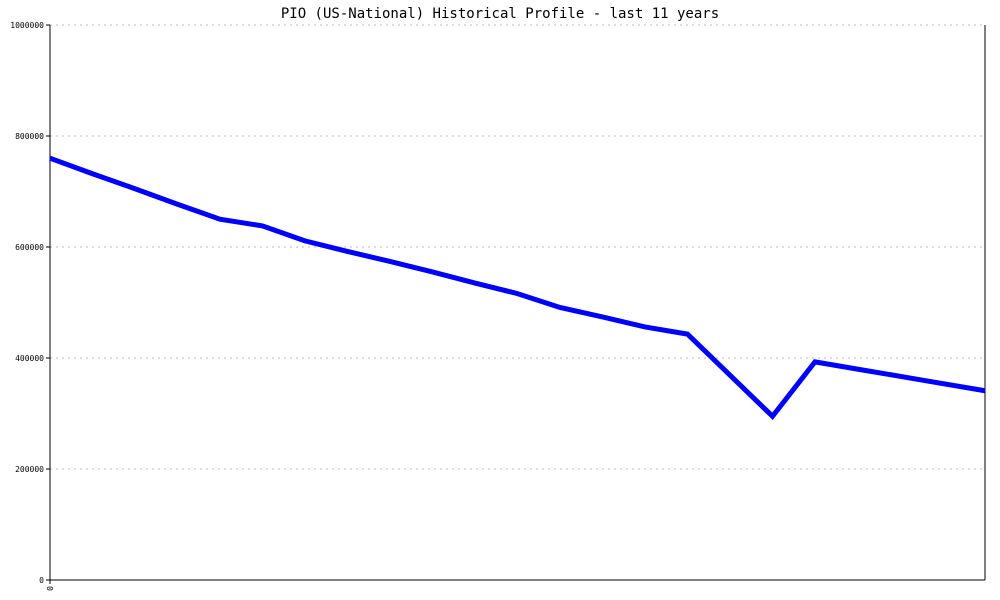 This screenshot has height=600, width=1000. What do you see at coordinates (29, 358) in the screenshot?
I see `y-tick-label: 400000` at bounding box center [29, 358].